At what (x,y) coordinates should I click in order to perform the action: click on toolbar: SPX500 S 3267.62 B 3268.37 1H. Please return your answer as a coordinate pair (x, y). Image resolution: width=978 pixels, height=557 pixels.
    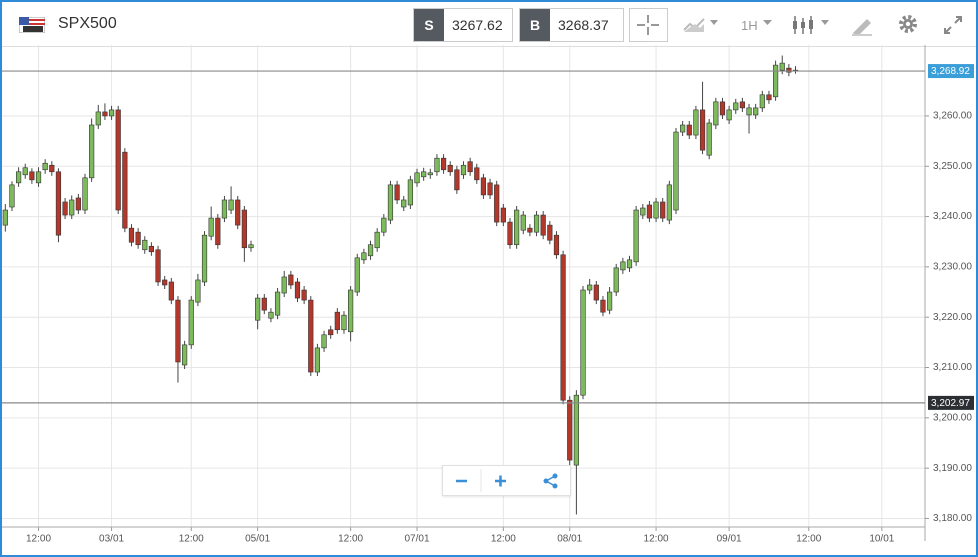
    Looking at the image, I should click on (489, 24).